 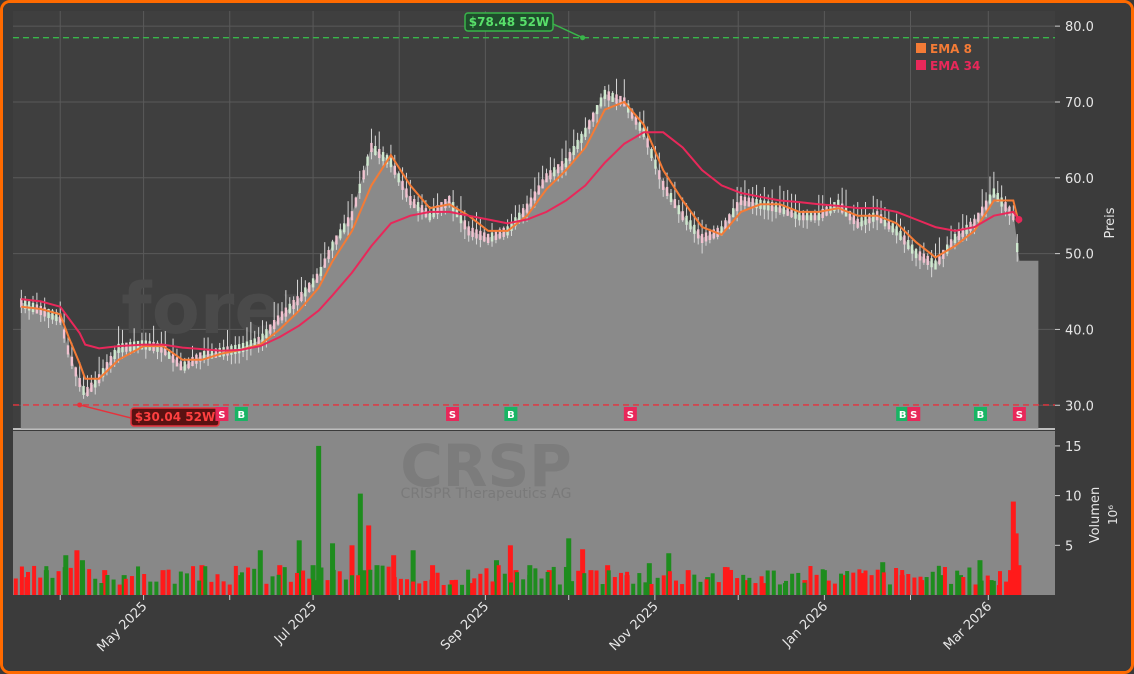 I want to click on signal-label: B, so click(x=903, y=415).